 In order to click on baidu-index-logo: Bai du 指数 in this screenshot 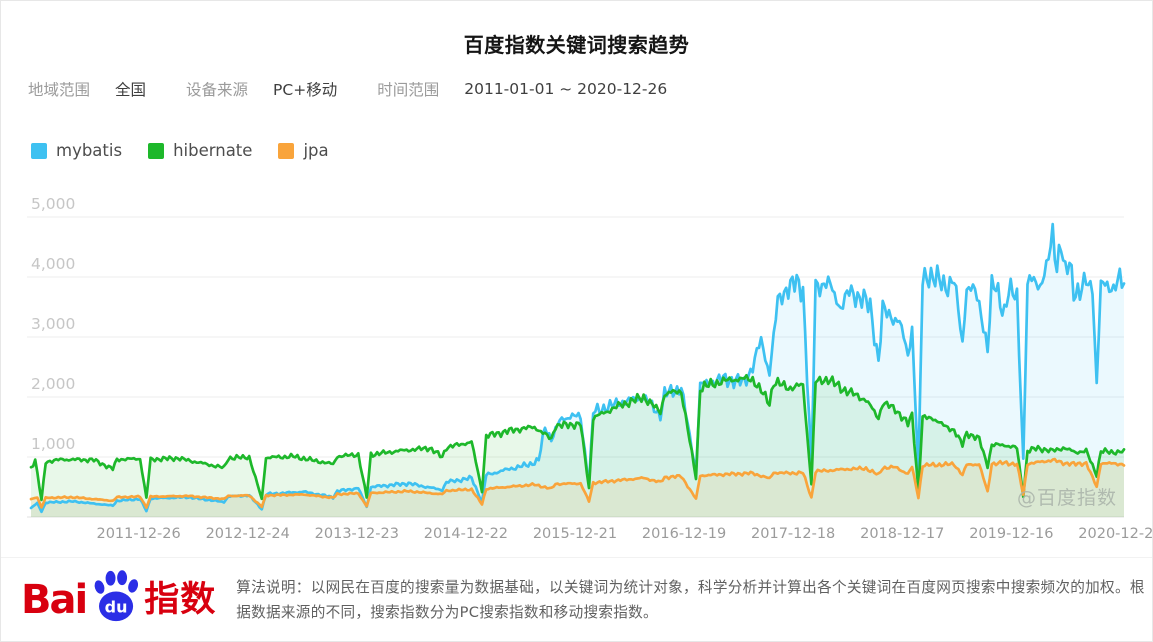, I will do `click(119, 600)`.